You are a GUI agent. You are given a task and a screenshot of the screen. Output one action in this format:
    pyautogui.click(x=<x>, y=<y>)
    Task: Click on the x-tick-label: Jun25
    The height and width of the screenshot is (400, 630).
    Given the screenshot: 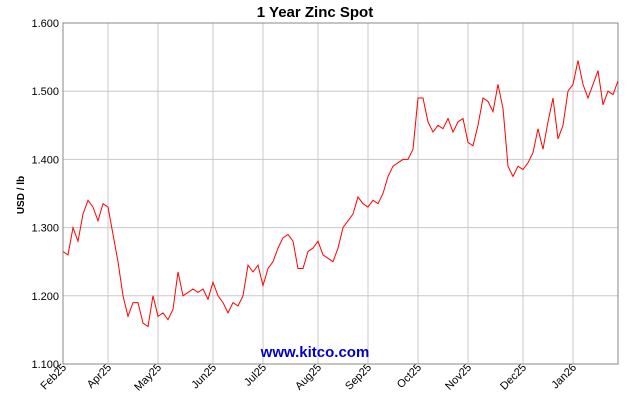 What is the action you would take?
    pyautogui.click(x=204, y=377)
    